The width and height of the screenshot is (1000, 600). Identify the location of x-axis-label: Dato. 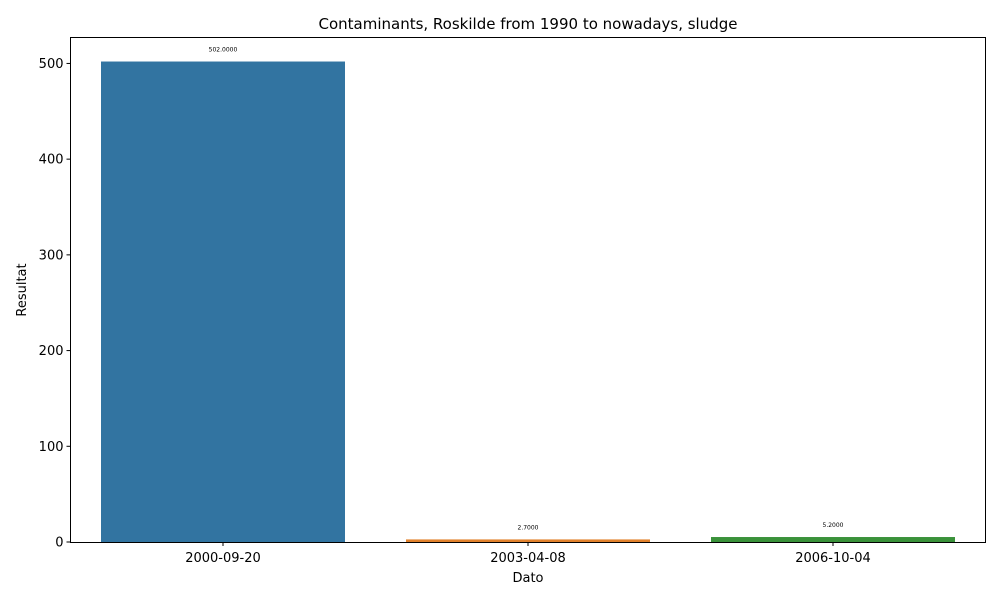
(527, 578).